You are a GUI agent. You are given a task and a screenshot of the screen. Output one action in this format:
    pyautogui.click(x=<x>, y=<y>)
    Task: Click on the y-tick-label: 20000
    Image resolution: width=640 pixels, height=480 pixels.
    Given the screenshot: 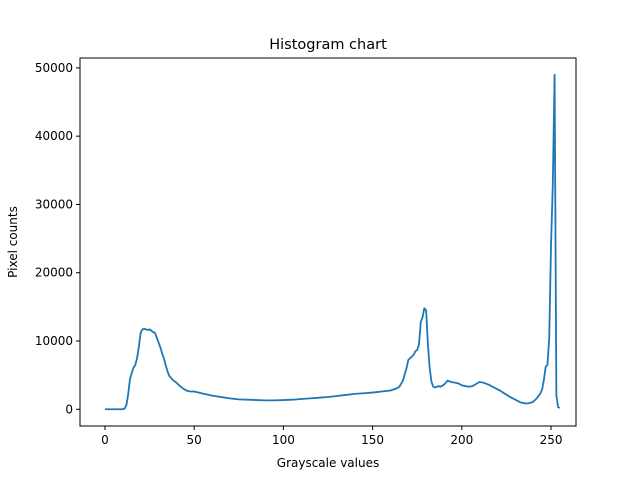 What is the action you would take?
    pyautogui.click(x=54, y=273)
    